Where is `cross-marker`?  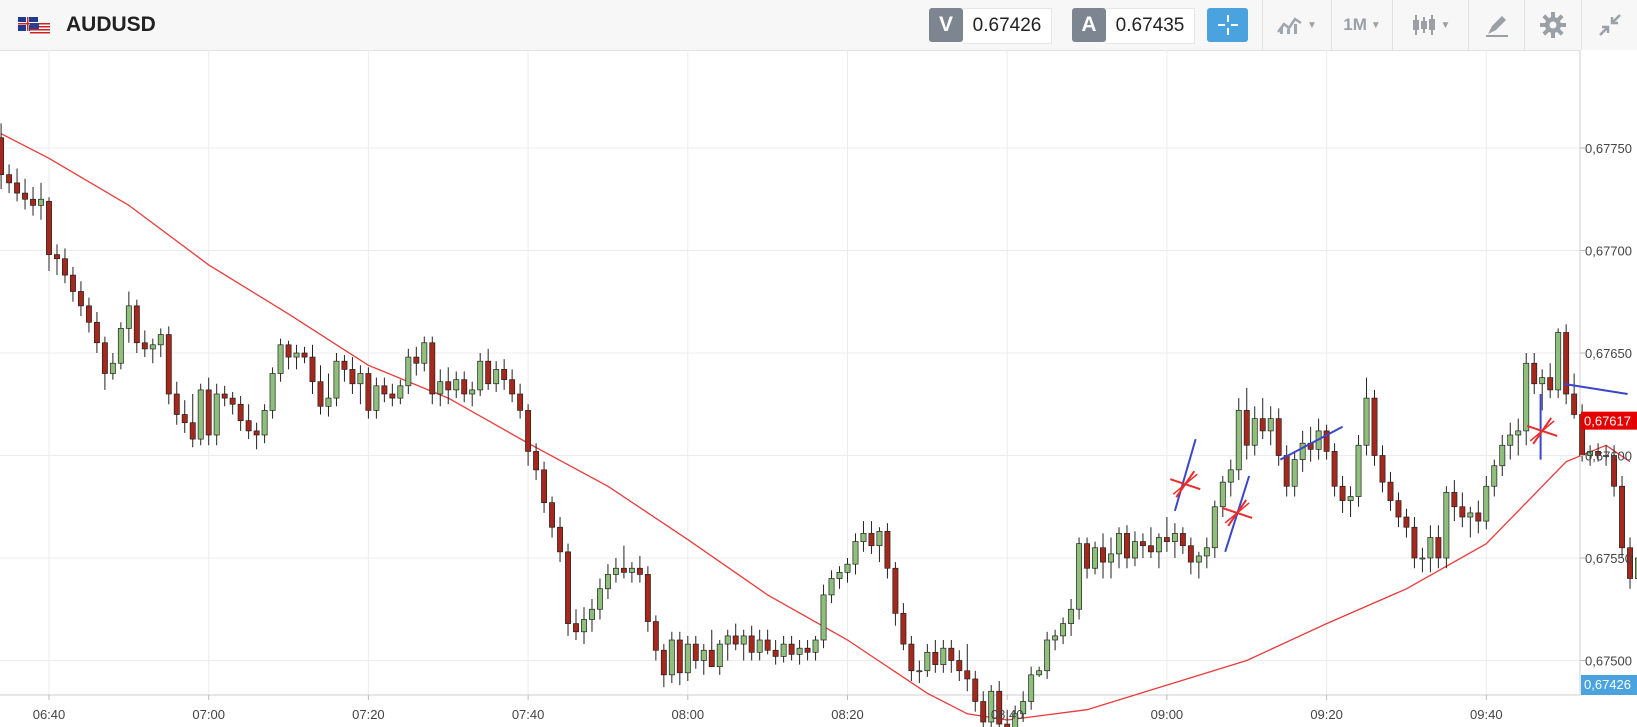
cross-marker is located at coordinates (1542, 431).